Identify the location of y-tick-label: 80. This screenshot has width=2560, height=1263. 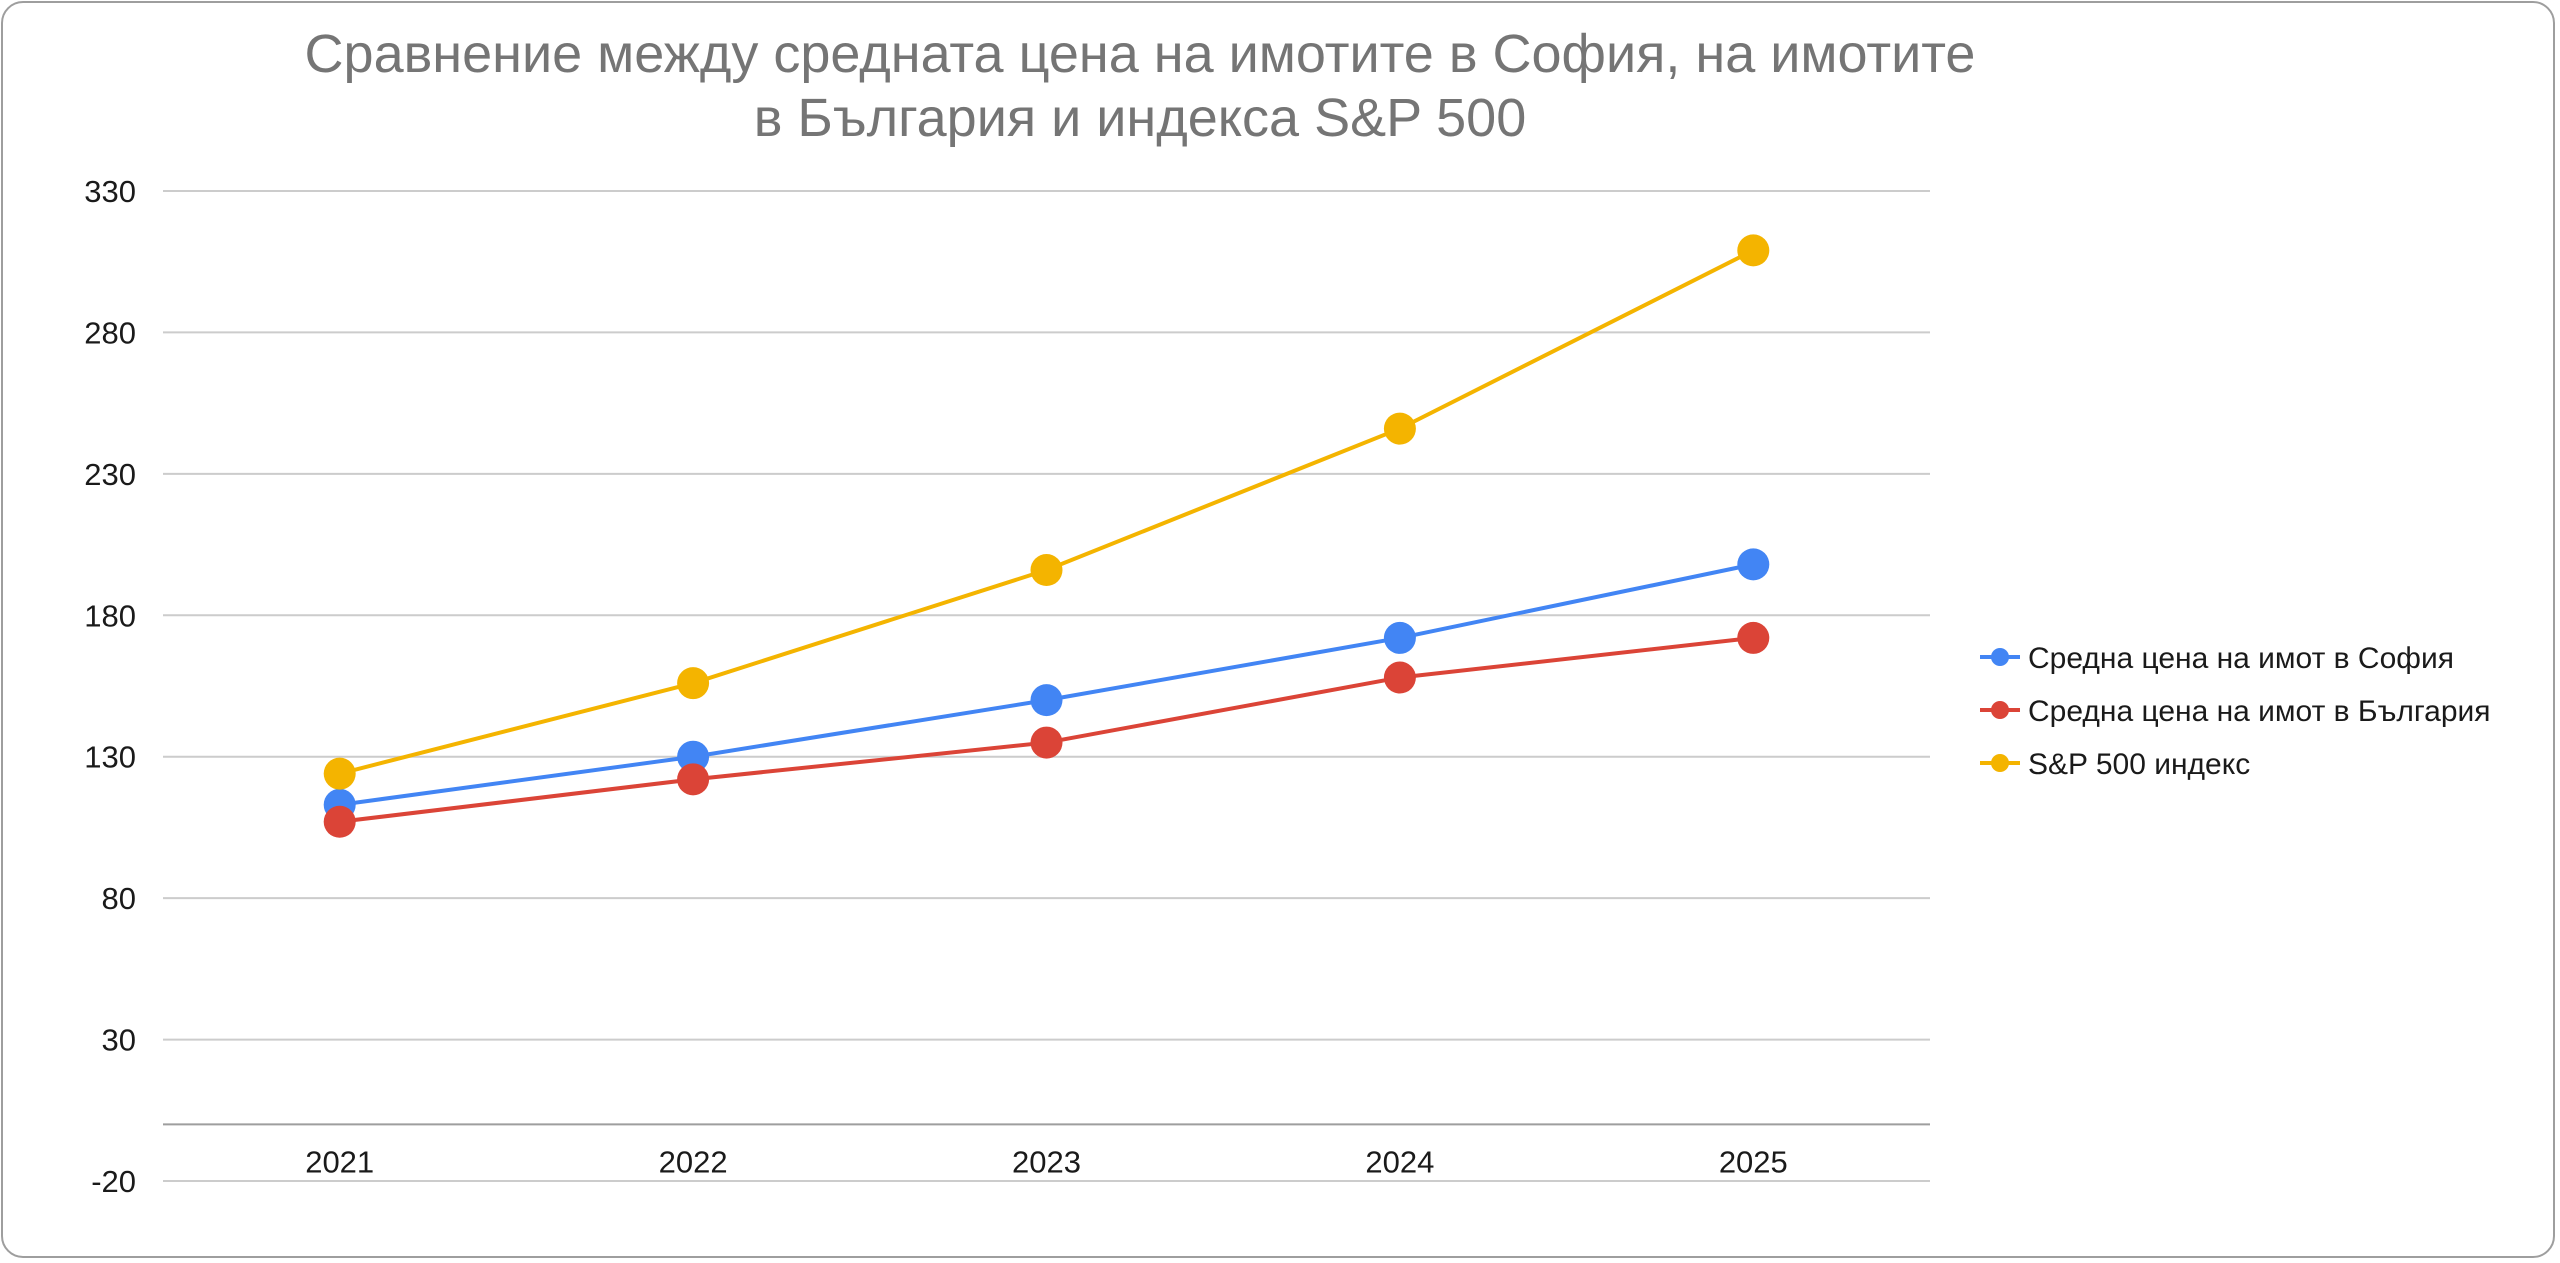
(119, 898).